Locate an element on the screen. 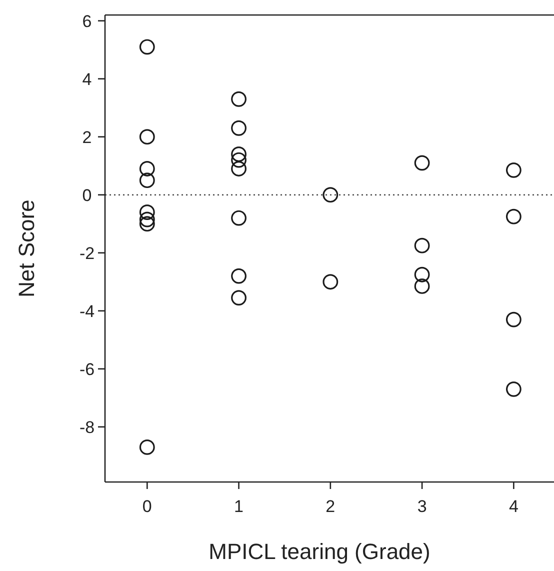 This screenshot has width=554, height=571. y-tick-label: -4 is located at coordinates (87, 311).